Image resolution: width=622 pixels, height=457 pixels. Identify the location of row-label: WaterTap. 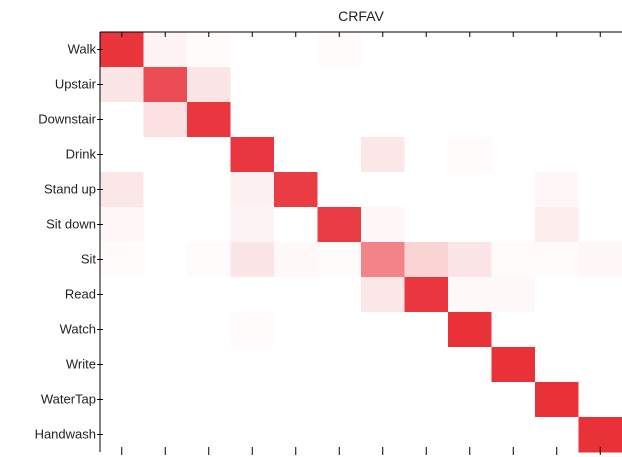
(68, 399).